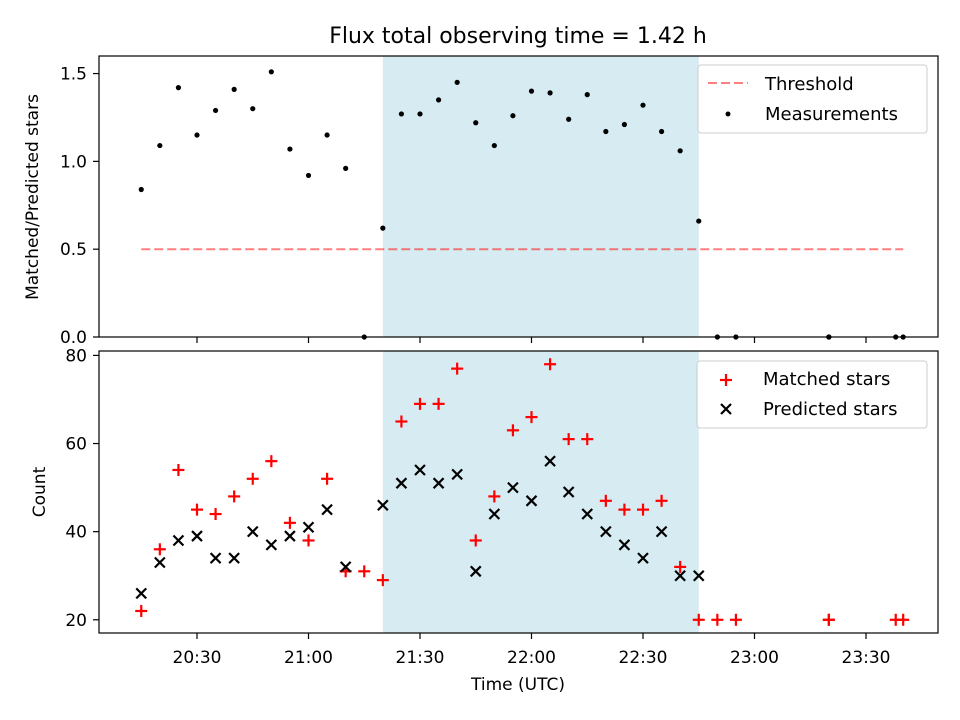 Image resolution: width=960 pixels, height=720 pixels. I want to click on ratio-y-tick-label: 1.5, so click(73, 75).